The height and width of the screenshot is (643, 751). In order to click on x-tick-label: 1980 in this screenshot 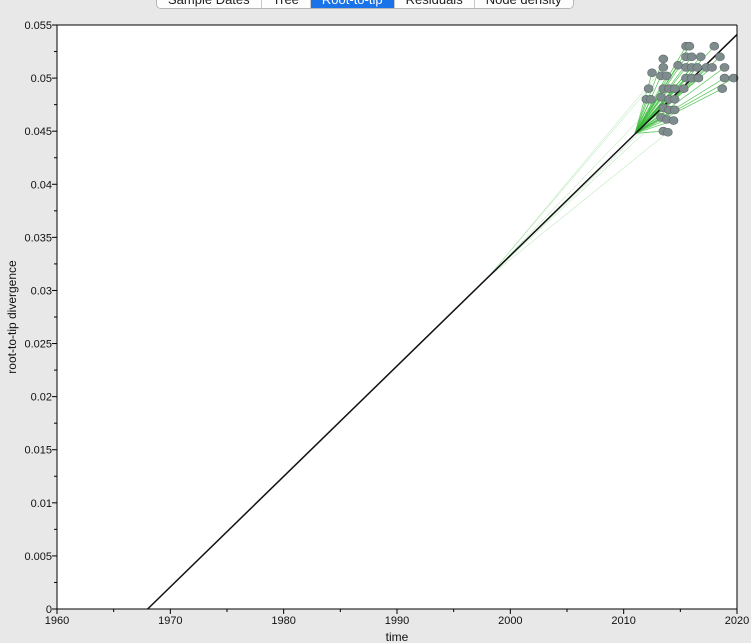, I will do `click(283, 621)`.